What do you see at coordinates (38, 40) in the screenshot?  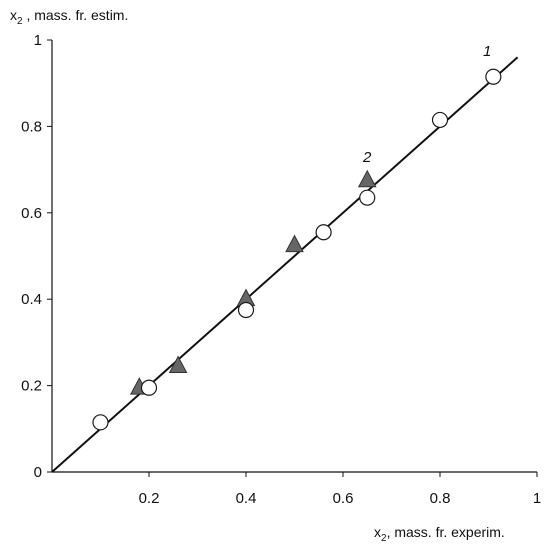 I see `y-tick-label: 1` at bounding box center [38, 40].